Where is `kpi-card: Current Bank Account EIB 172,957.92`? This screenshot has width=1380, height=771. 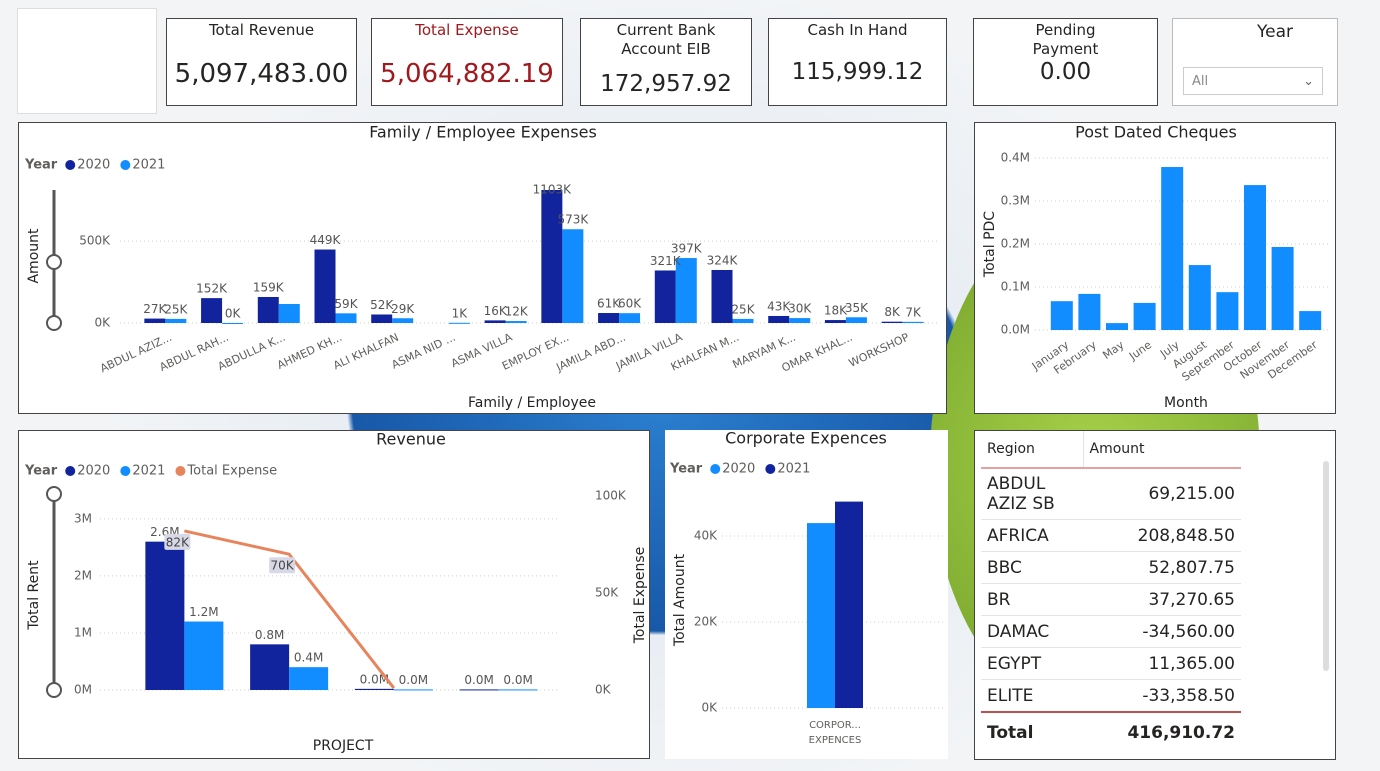 kpi-card: Current Bank Account EIB 172,957.92 is located at coordinates (666, 62).